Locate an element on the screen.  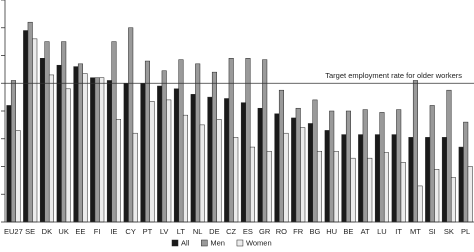
x-tick-label: EE is located at coordinates (80, 231).